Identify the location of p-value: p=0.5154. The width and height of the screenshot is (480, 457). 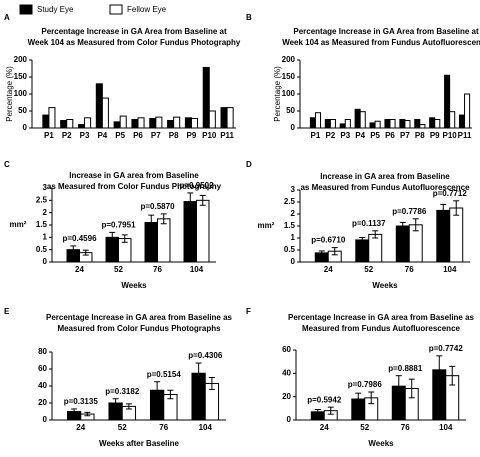
(164, 374).